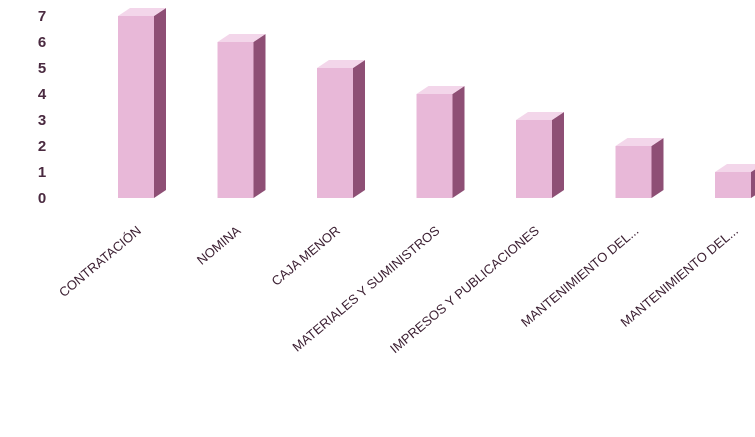 The width and height of the screenshot is (755, 437). Describe the element at coordinates (306, 256) in the screenshot. I see `x-category-label: CAJA MENOR` at that location.